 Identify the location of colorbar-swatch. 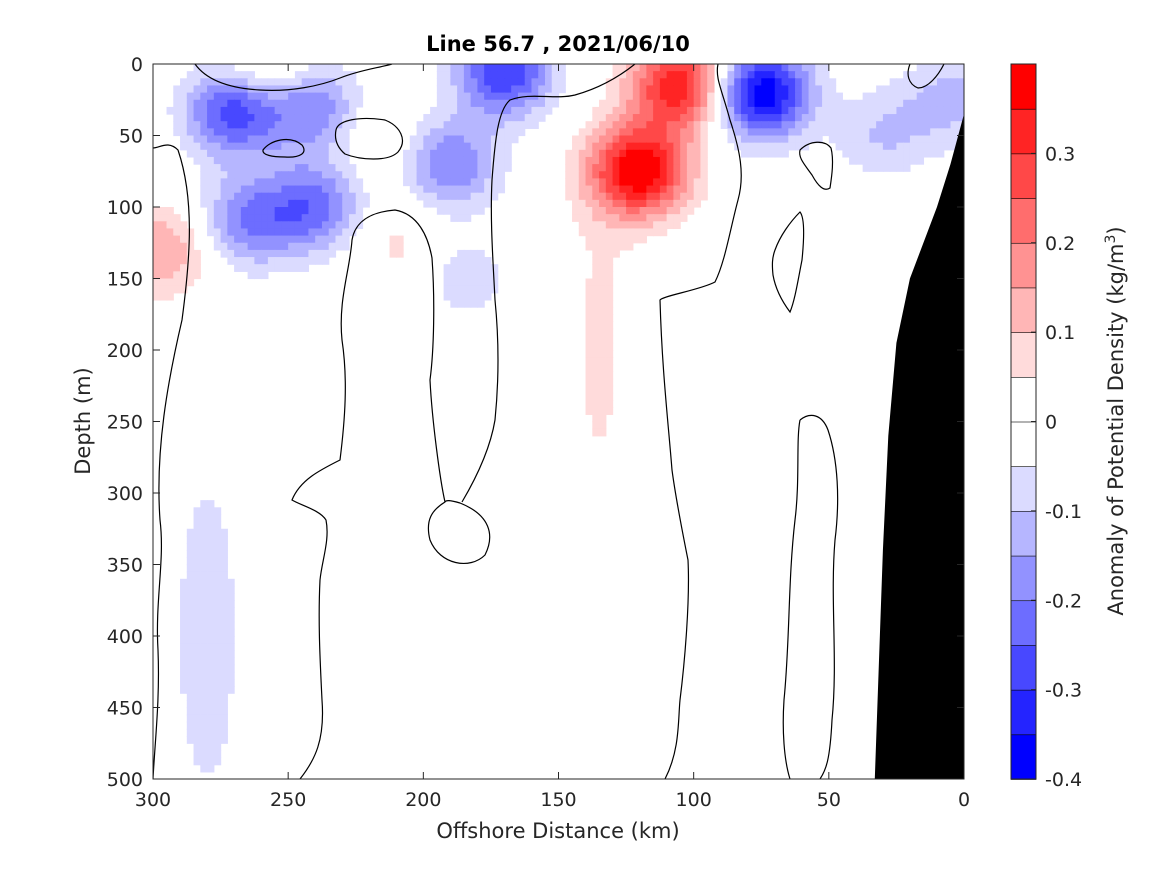
(1023, 488).